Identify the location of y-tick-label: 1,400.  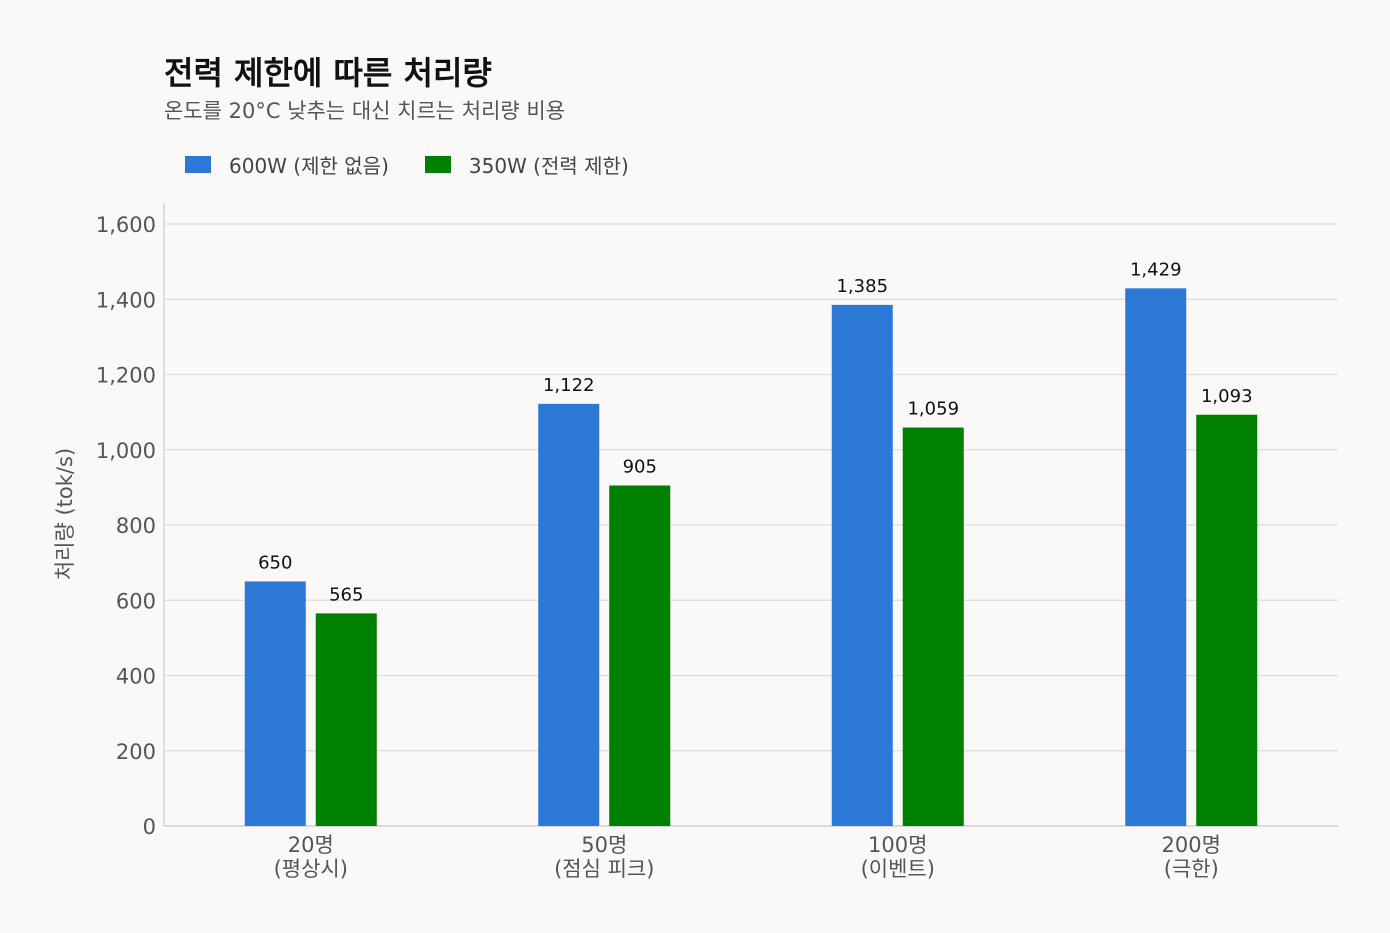
(126, 300).